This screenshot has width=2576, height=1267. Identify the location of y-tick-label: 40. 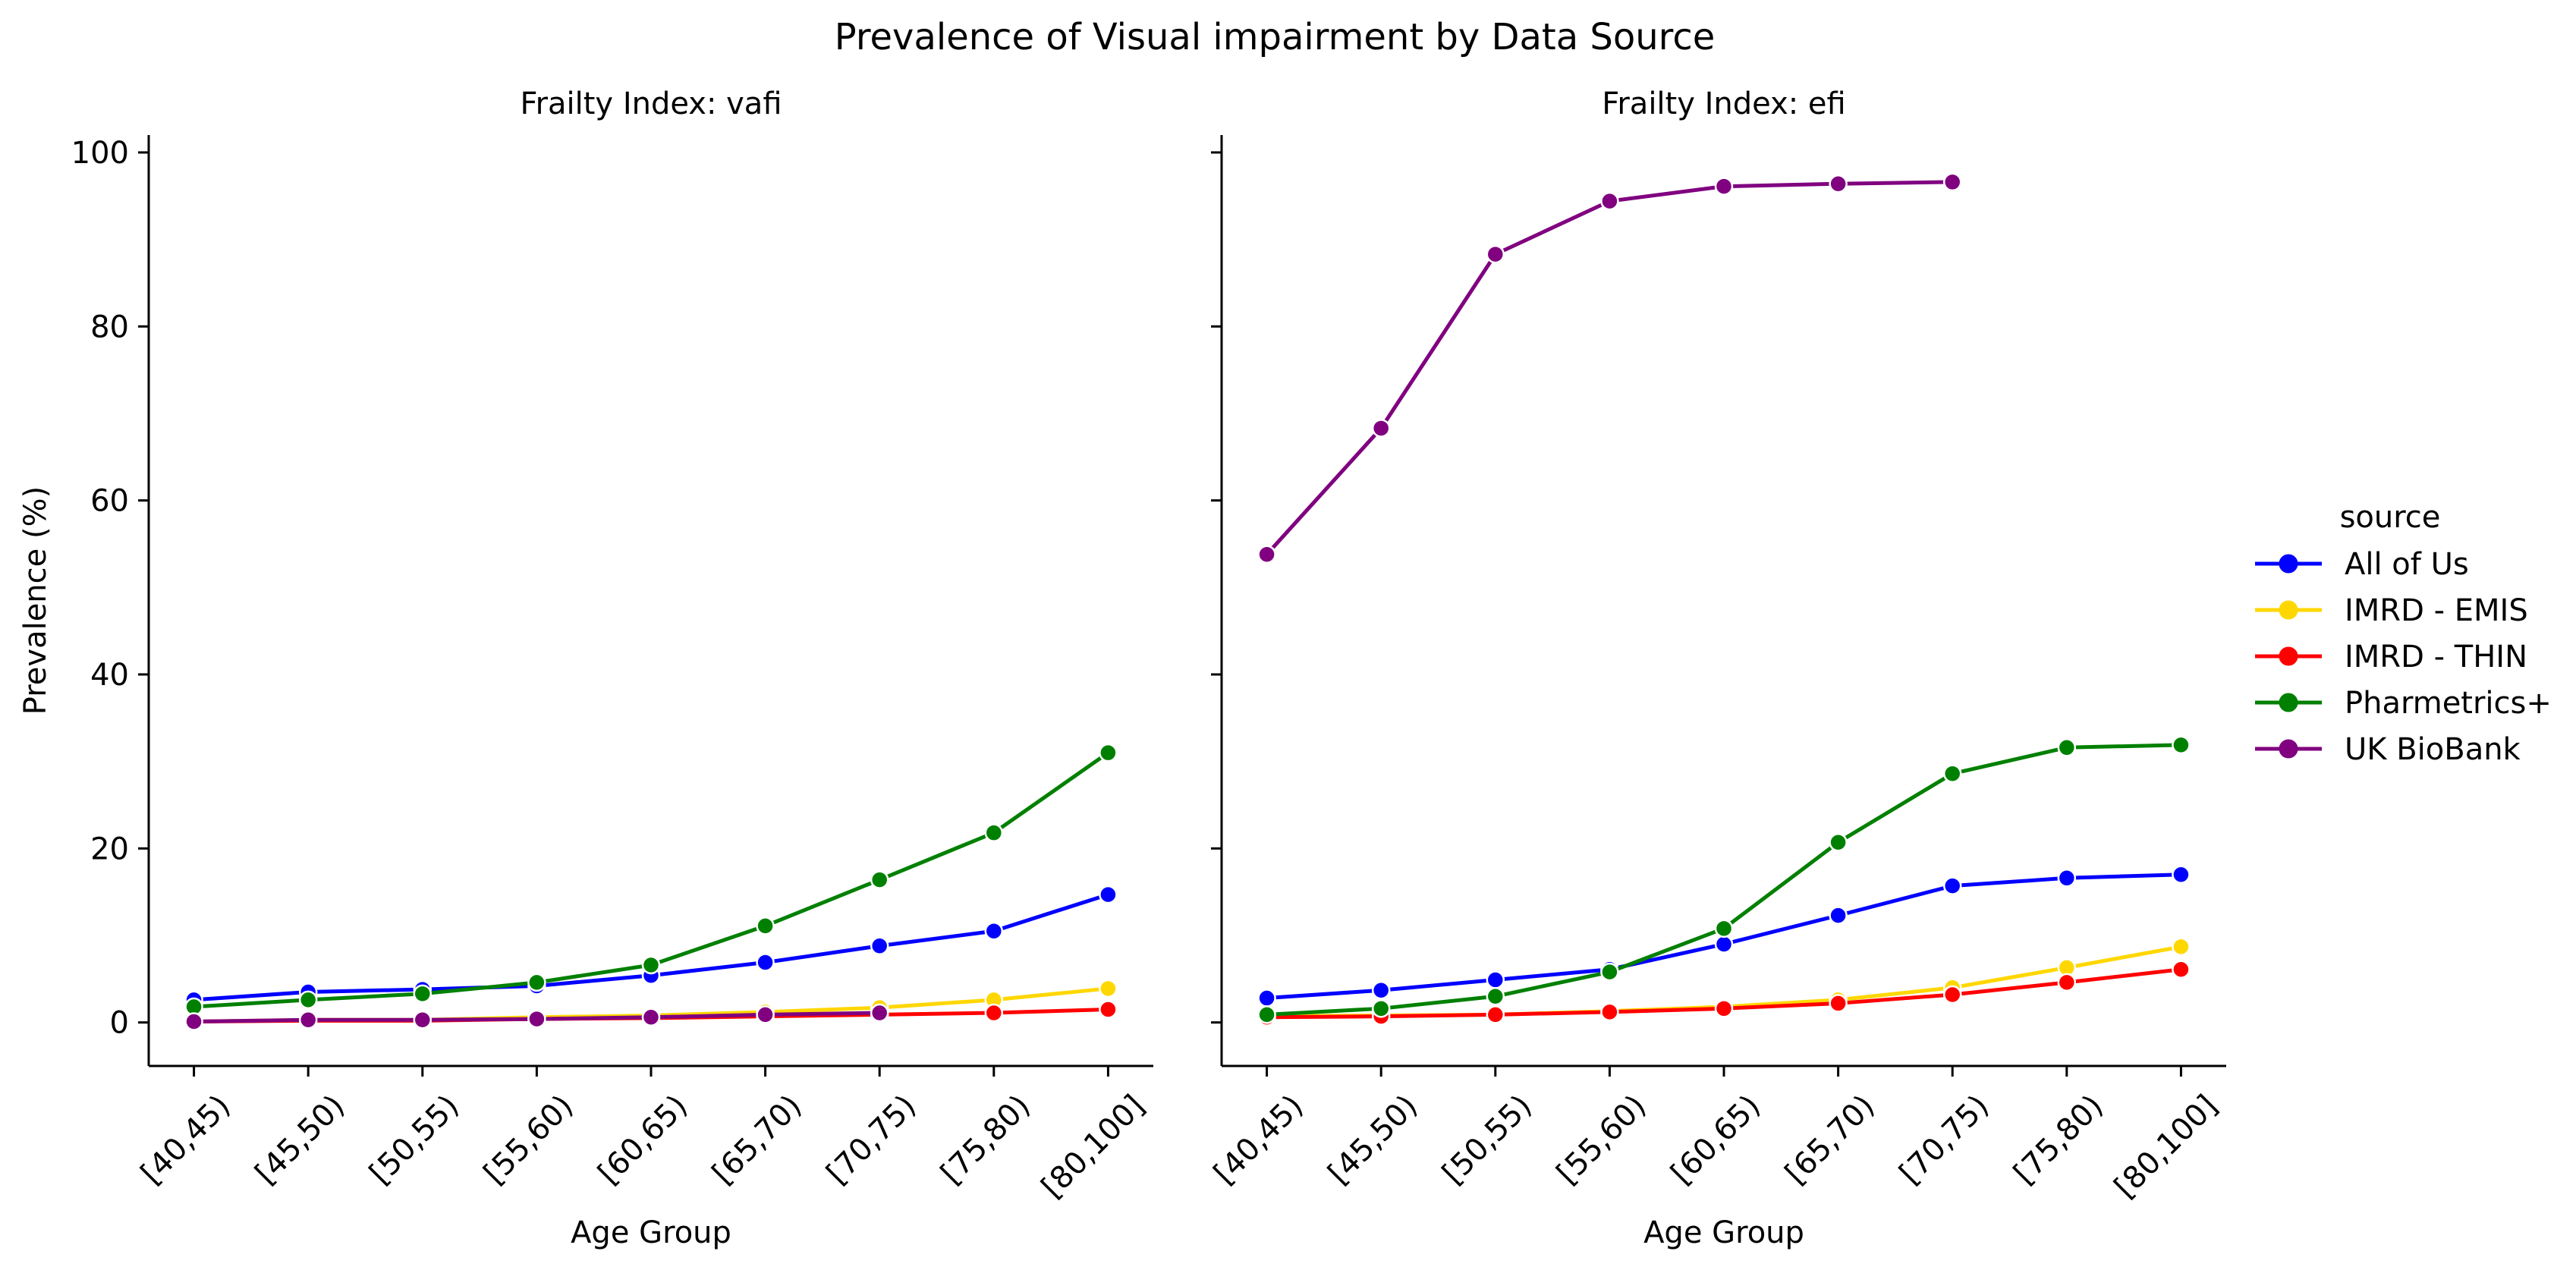
(109, 675).